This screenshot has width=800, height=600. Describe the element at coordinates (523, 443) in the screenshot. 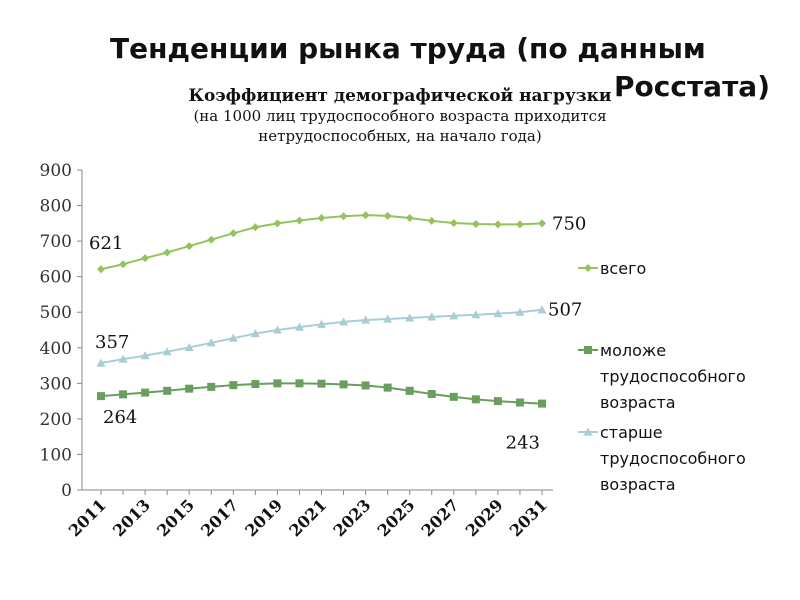

I see `data-label: 243` at that location.